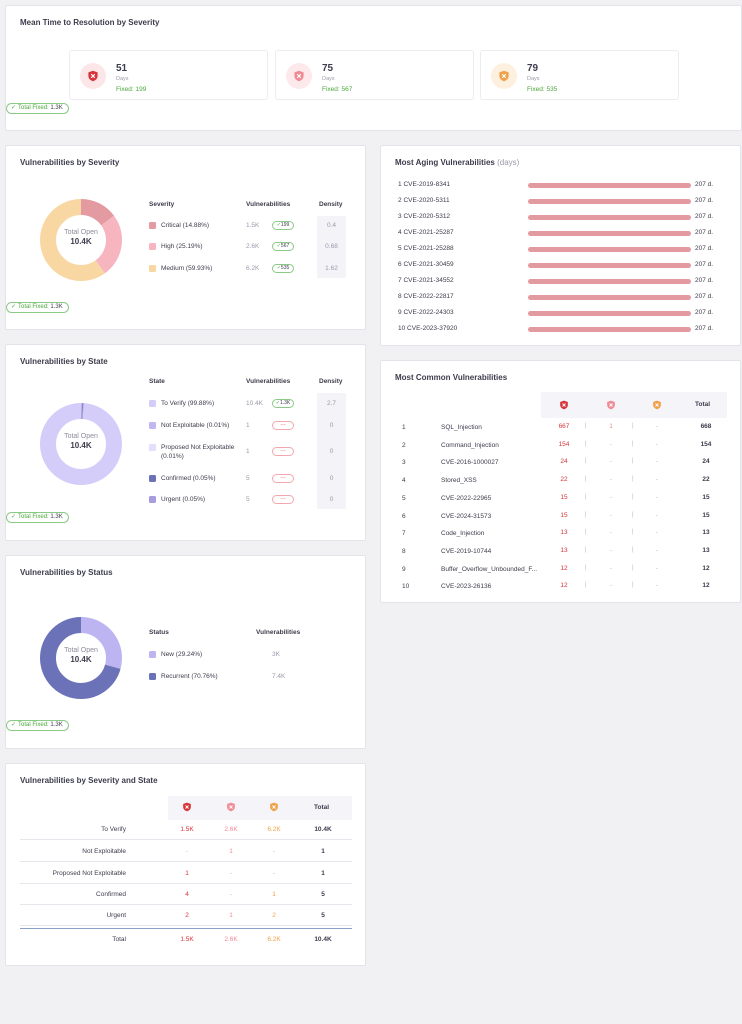 The width and height of the screenshot is (742, 1024). What do you see at coordinates (562, 572) in the screenshot?
I see `table-row: 9 Buffer_Overflow_Unbounded_F... 12 | - | - 12` at bounding box center [562, 572].